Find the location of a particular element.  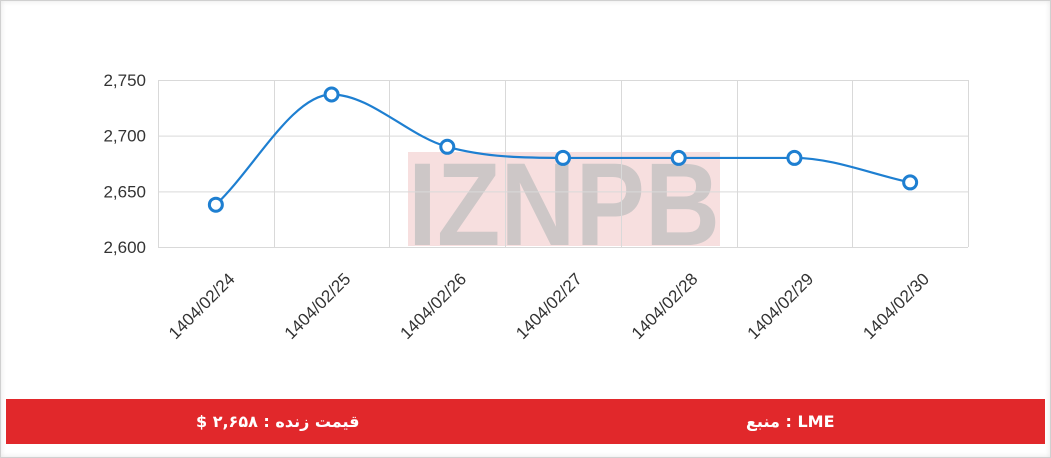

y-axis: 2,600 2,650 2,700 2,750 is located at coordinates (124, 164).